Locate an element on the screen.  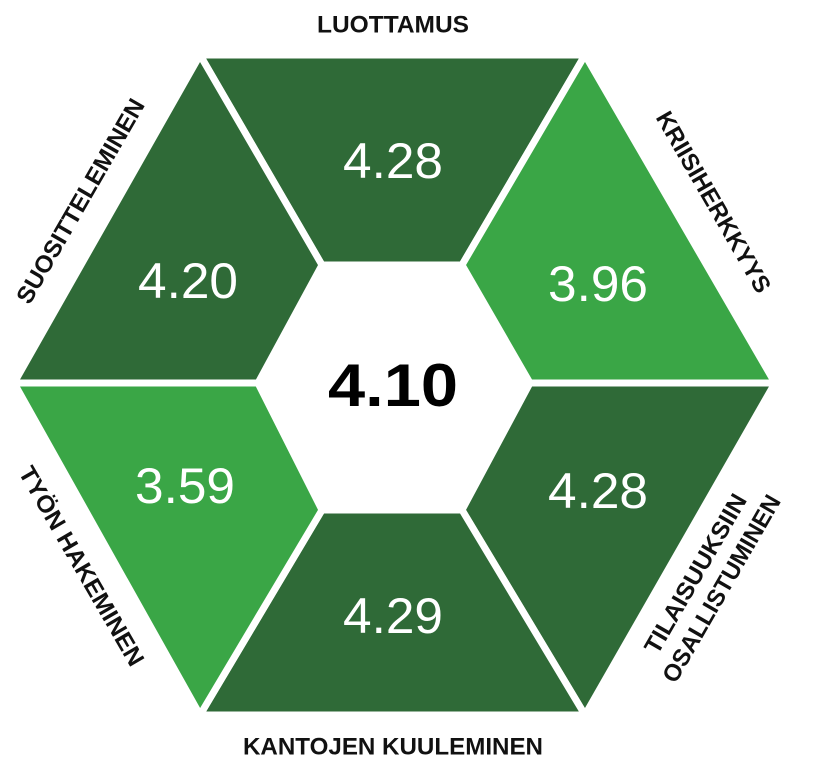
segment-value: 4.29 is located at coordinates (393, 616).